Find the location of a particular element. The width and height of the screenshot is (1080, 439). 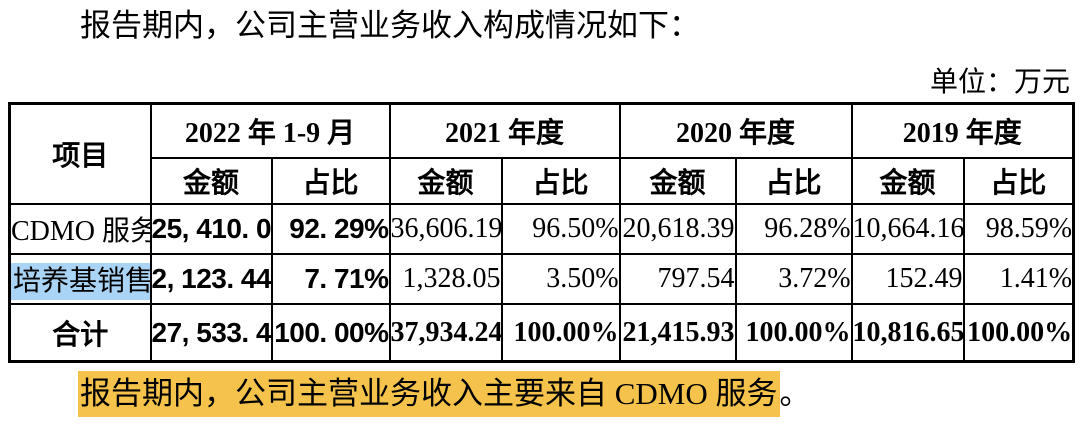

blue-highlight: 培养基销售 is located at coordinates (80, 281).